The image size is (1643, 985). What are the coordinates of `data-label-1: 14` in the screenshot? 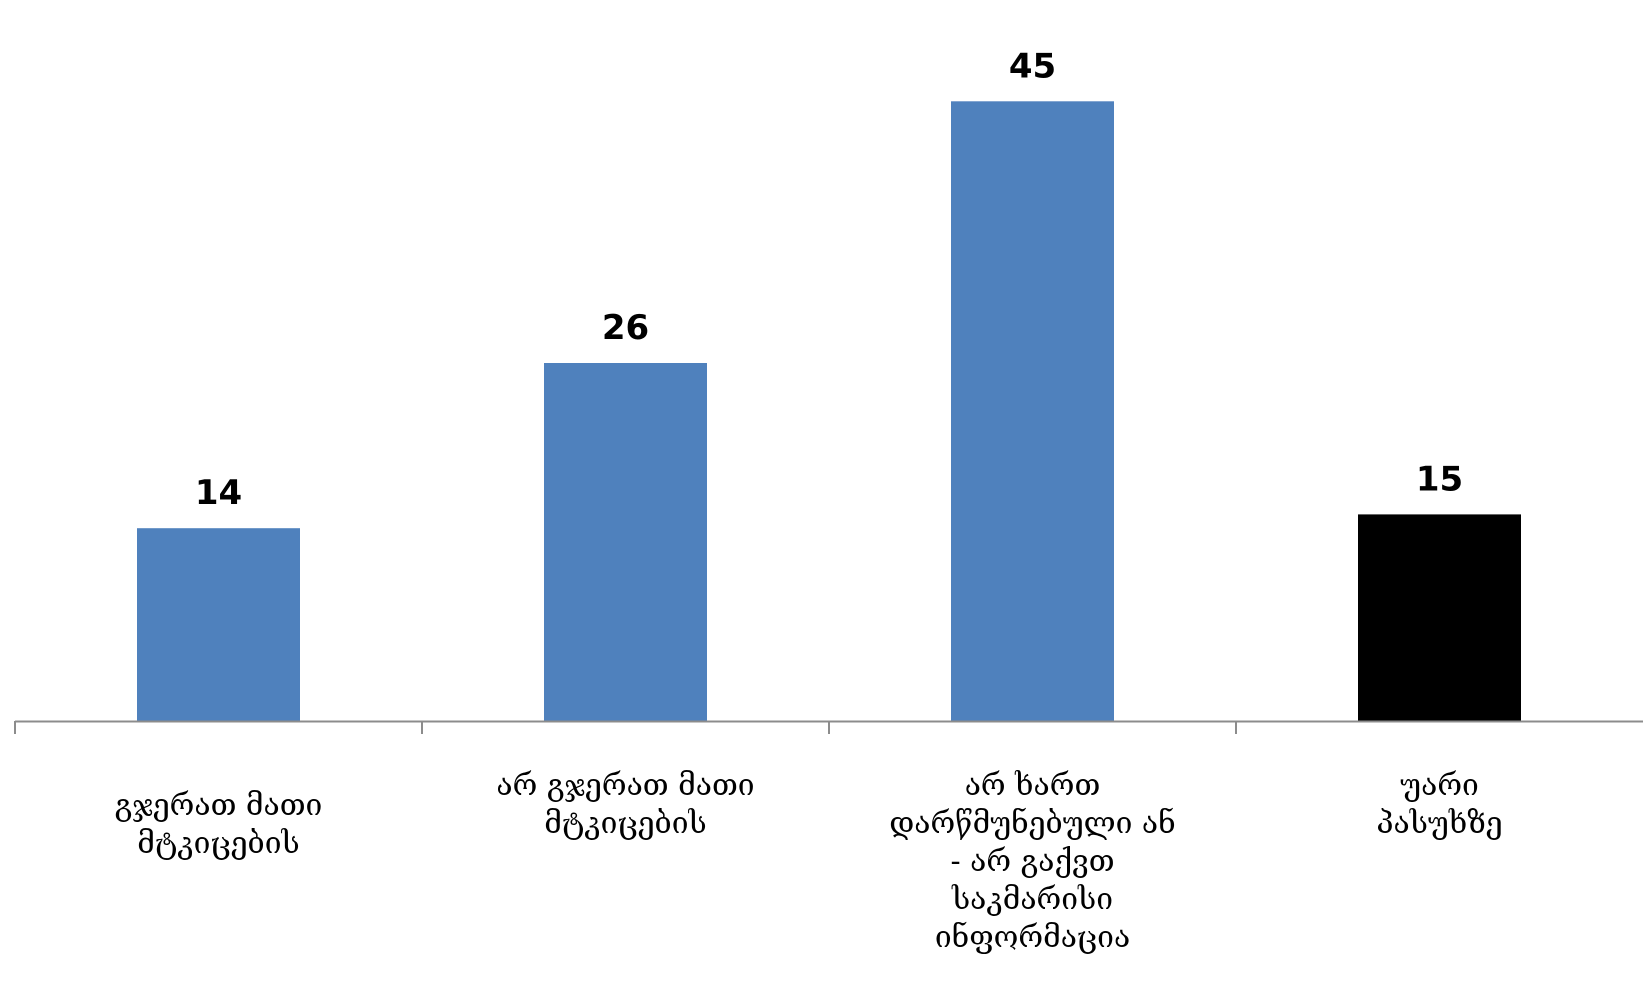 It's located at (218, 493).